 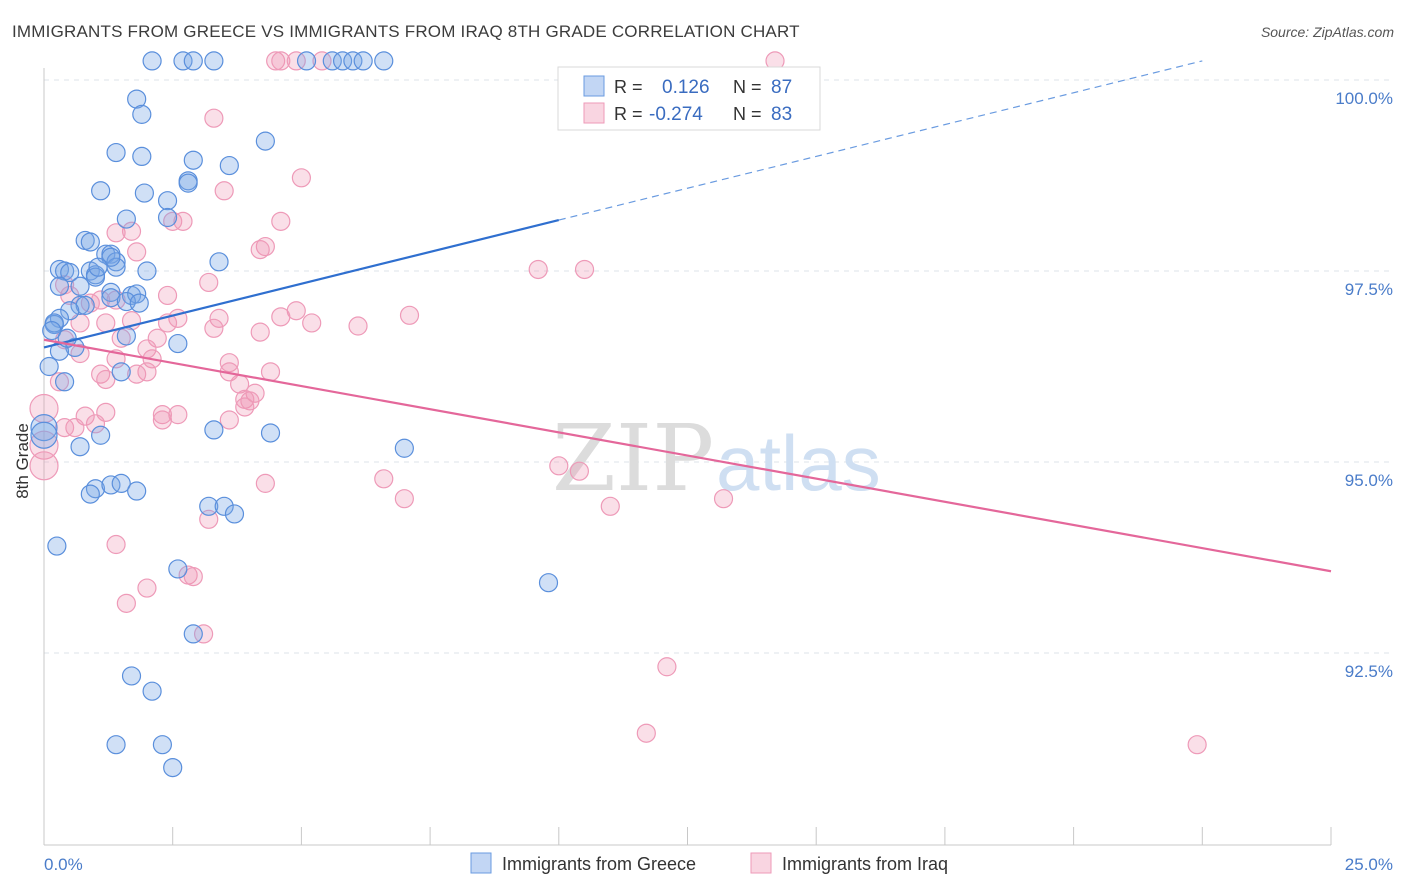 I want to click on legend-iraq-label: Immigrants from Iraq, so click(x=865, y=864).